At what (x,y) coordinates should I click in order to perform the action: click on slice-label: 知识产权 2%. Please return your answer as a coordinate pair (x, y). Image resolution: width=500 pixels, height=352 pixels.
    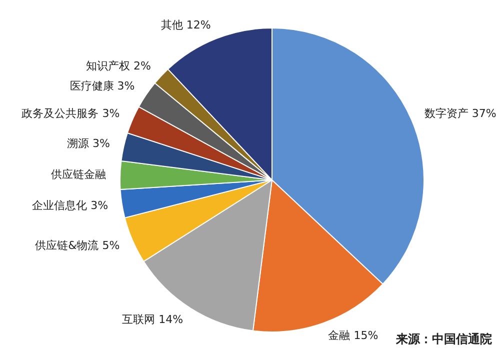
    Looking at the image, I should click on (118, 65).